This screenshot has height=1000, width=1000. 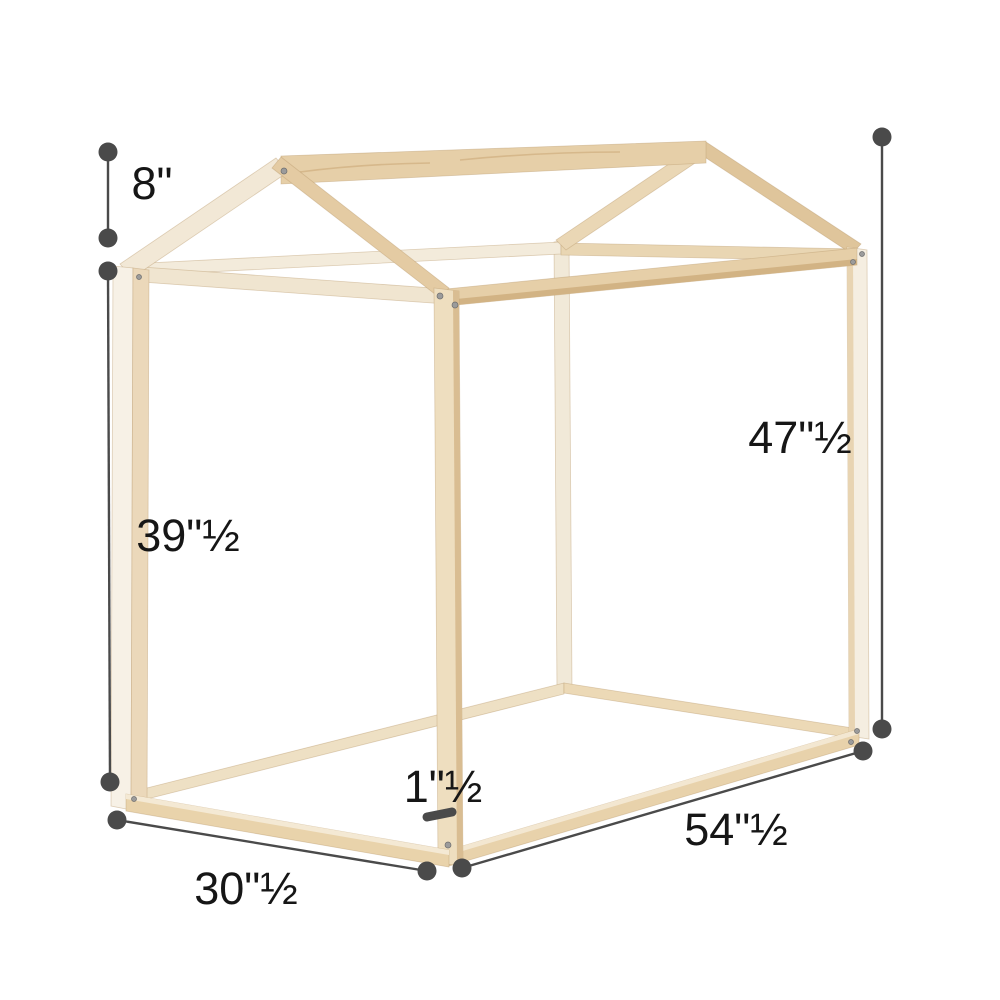 What do you see at coordinates (736, 829) in the screenshot?
I see `dimension-label-length: 54"½` at bounding box center [736, 829].